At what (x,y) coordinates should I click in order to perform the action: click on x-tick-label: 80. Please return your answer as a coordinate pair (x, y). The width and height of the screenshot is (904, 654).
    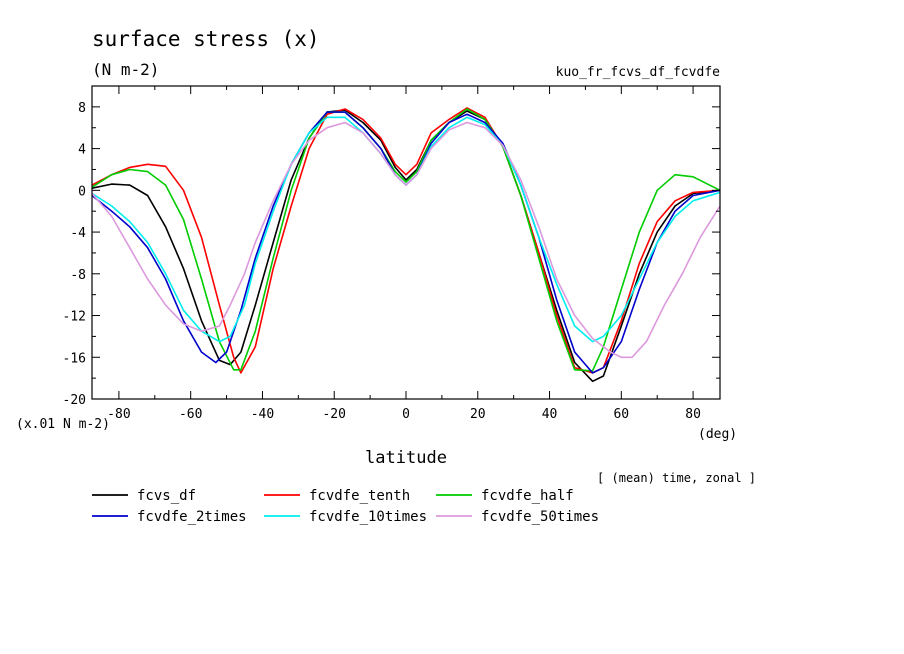
    Looking at the image, I should click on (693, 414).